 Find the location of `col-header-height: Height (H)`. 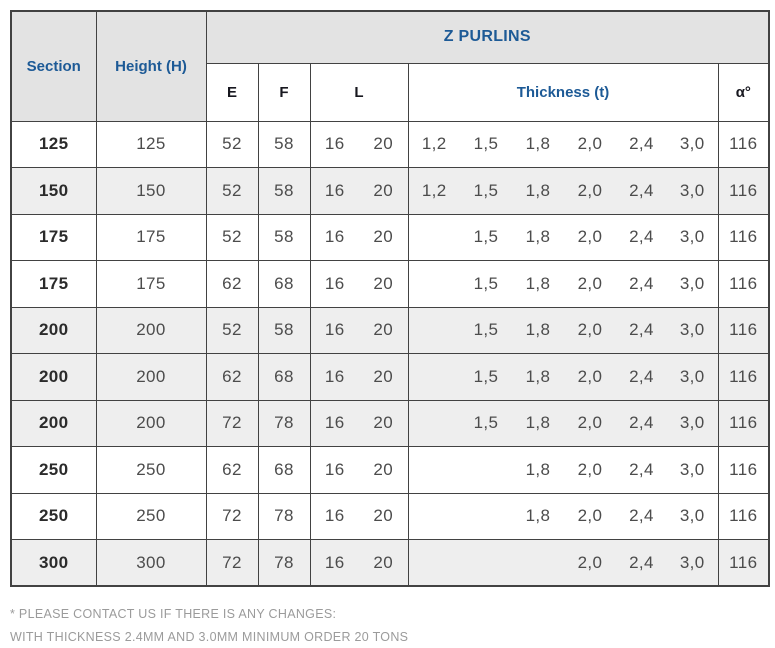

col-header-height: Height (H) is located at coordinates (151, 66).